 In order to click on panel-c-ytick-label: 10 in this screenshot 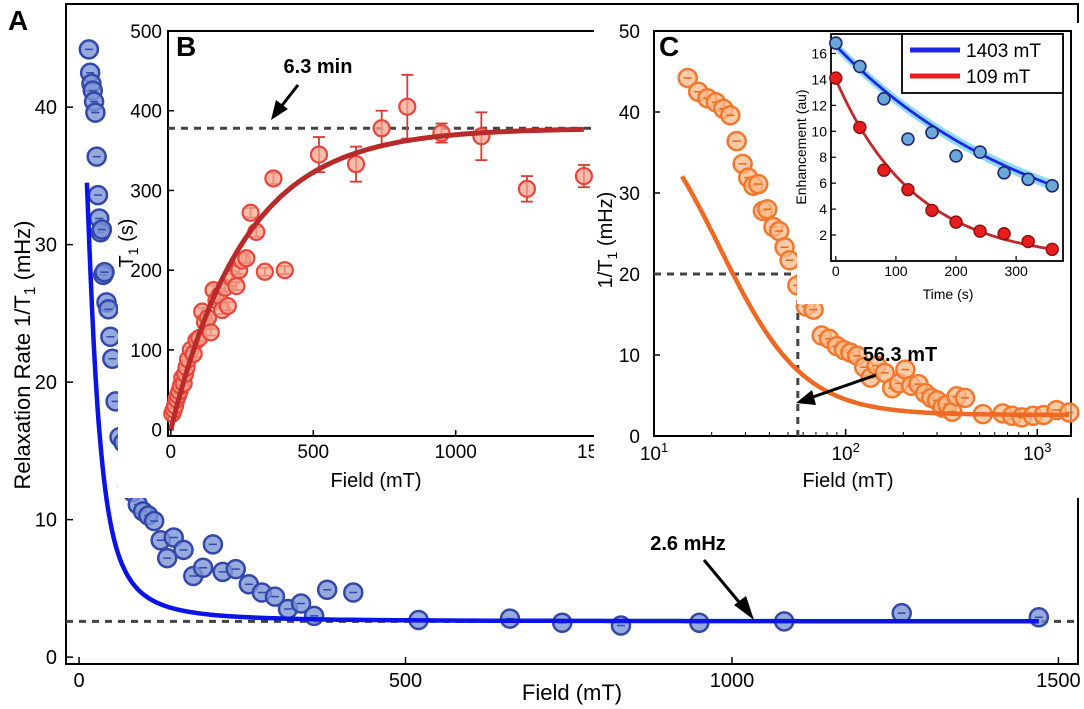, I will do `click(629, 356)`.